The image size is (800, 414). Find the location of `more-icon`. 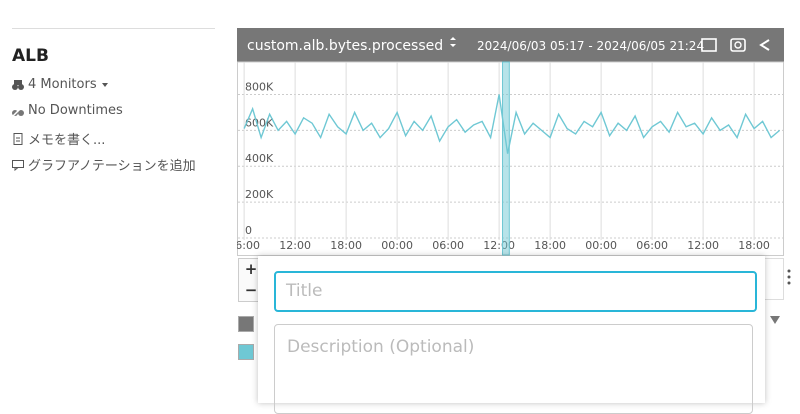

more-icon is located at coordinates (789, 277).